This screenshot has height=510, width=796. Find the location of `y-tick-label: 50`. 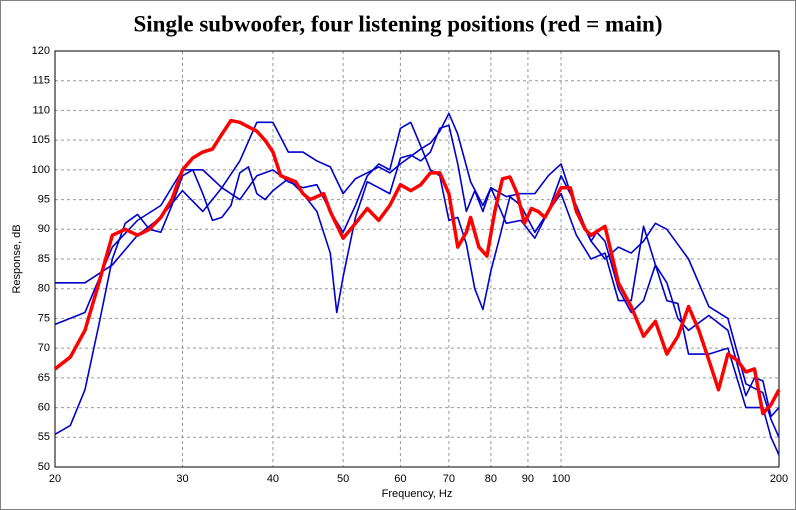

y-tick-label: 50 is located at coordinates (44, 467).